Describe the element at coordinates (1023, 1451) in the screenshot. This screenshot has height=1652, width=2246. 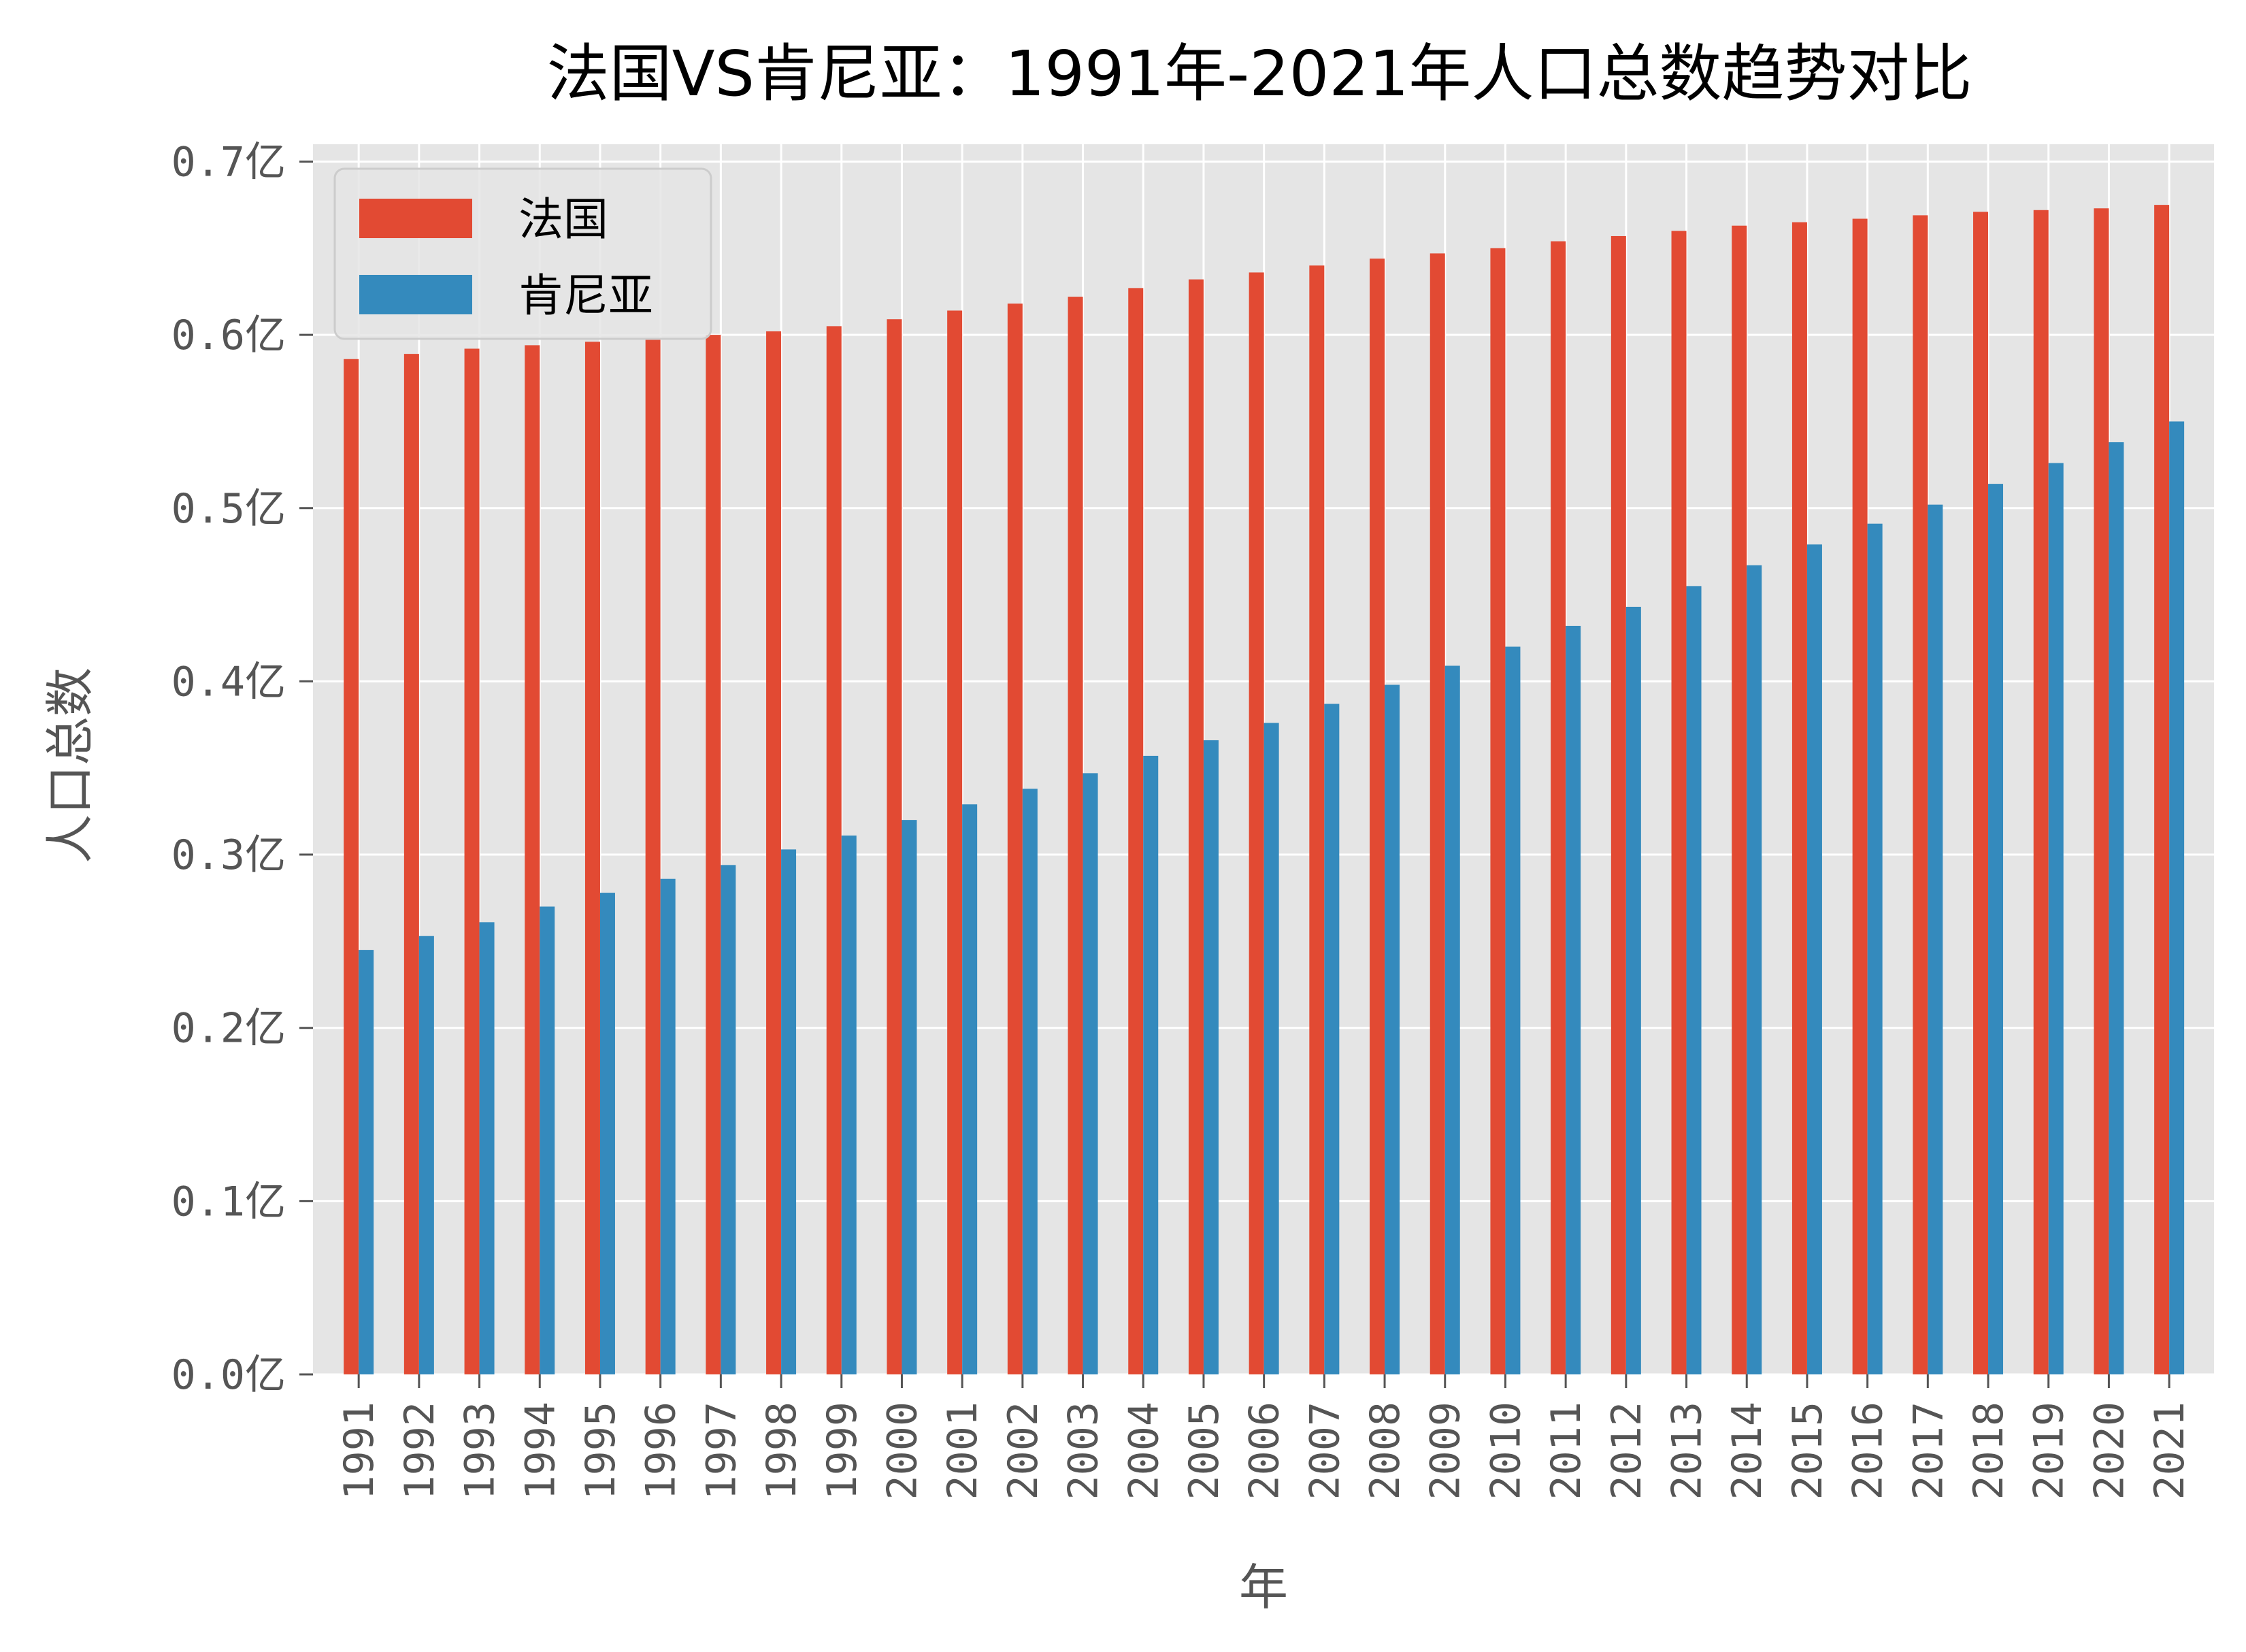
I see `x-tick-label: 2002` at that location.